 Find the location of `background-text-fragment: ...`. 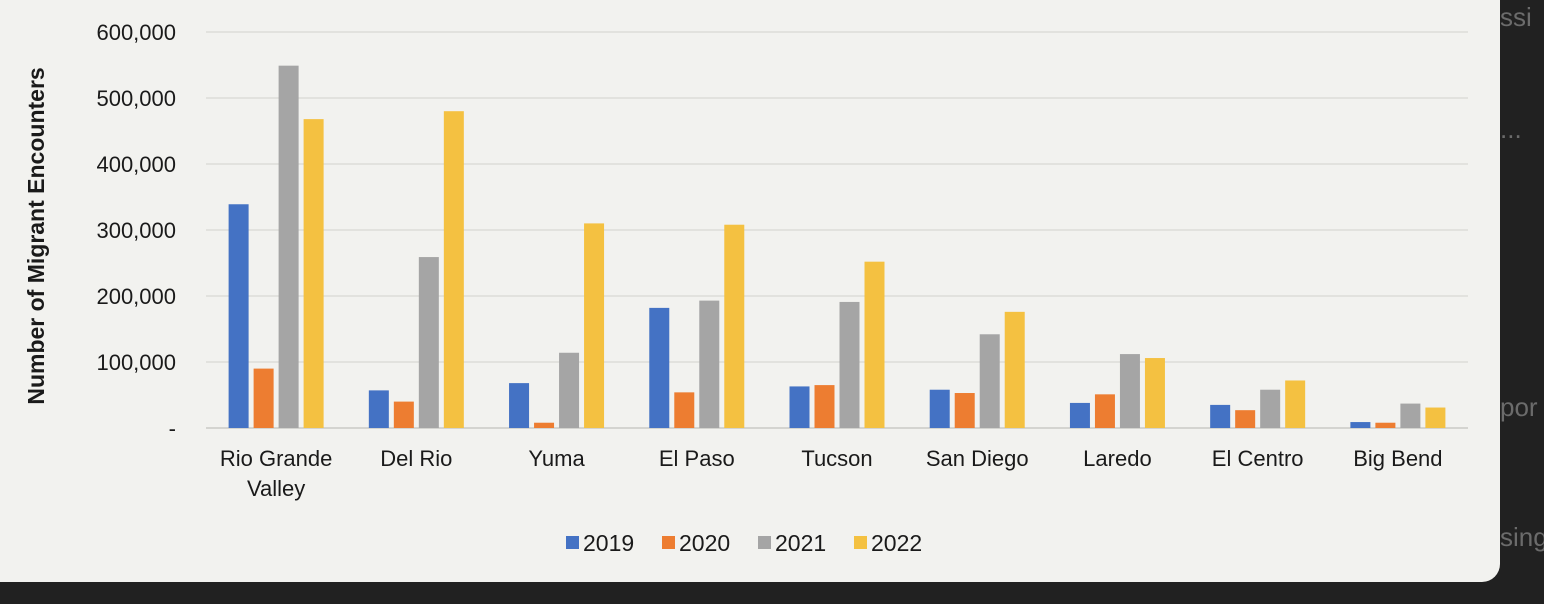

background-text-fragment: ... is located at coordinates (1511, 129).